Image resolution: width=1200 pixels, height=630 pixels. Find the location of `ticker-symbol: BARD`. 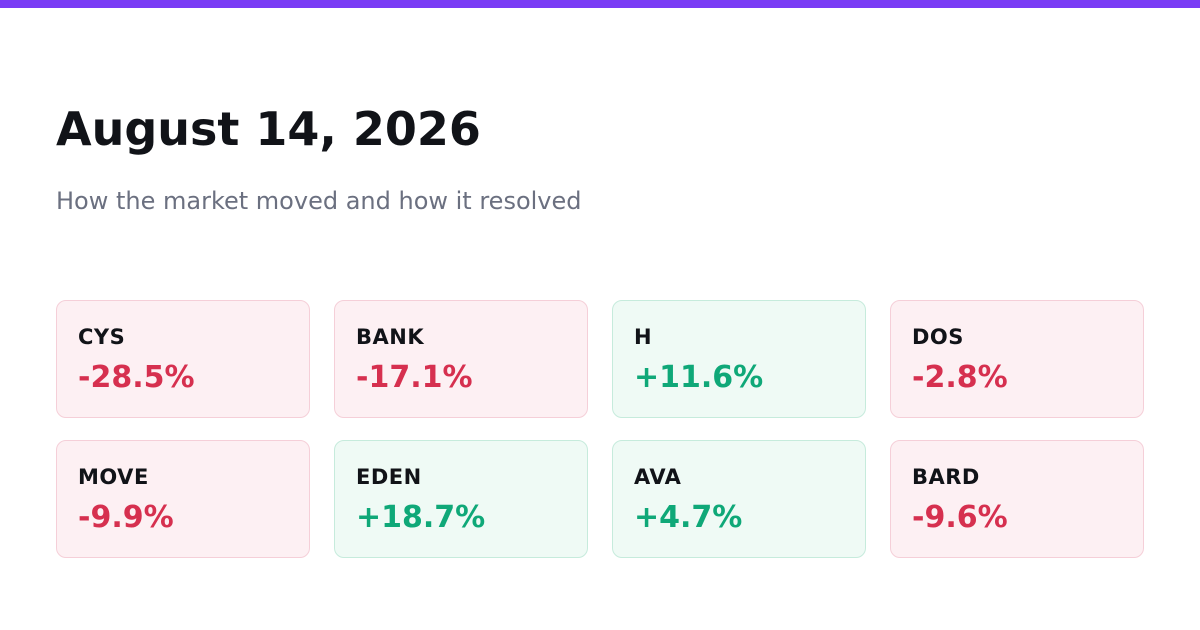

ticker-symbol: BARD is located at coordinates (946, 477).